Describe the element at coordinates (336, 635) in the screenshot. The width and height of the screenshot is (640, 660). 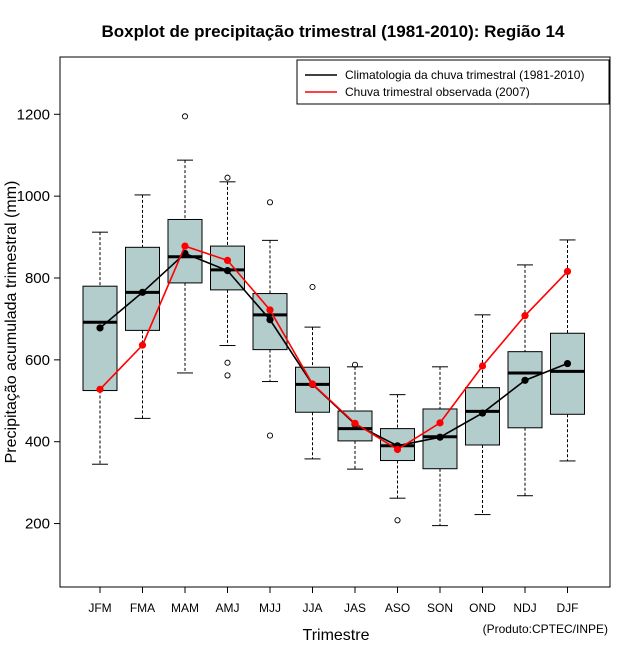
I see `x-axis-label: Trimestre` at that location.